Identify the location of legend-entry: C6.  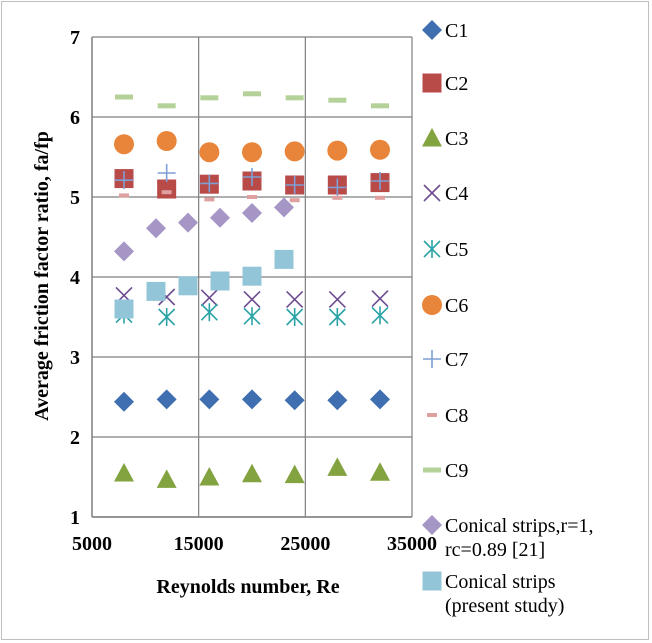
(445, 306).